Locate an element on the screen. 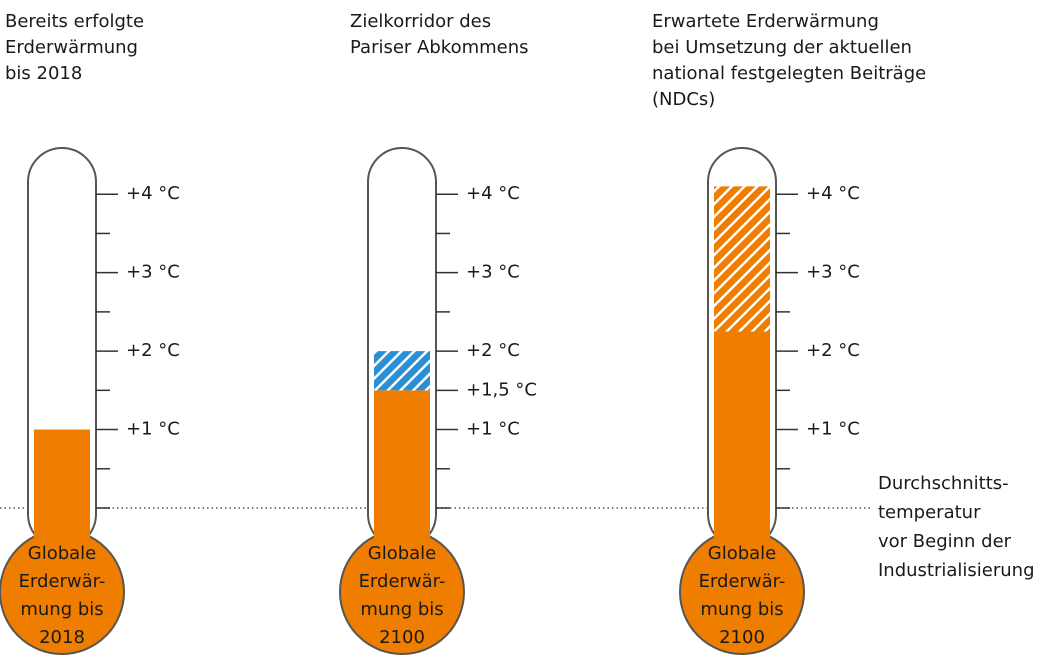 The image size is (1055, 663). annotation-line: Durchschnitts- is located at coordinates (943, 483).